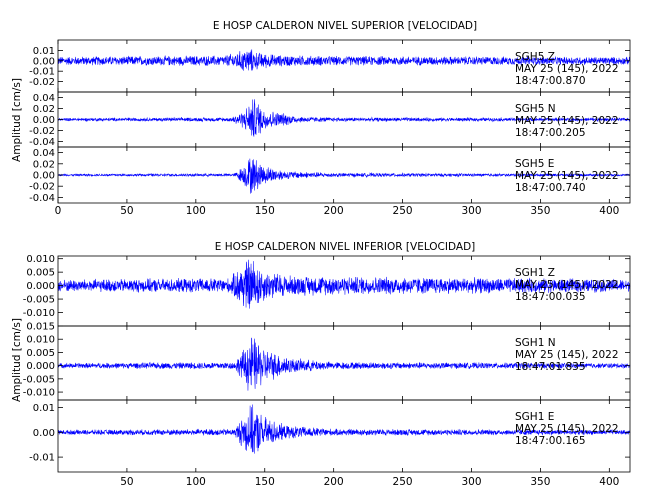  What do you see at coordinates (534, 164) in the screenshot?
I see `trace-station-label: SGH5 E` at bounding box center [534, 164].